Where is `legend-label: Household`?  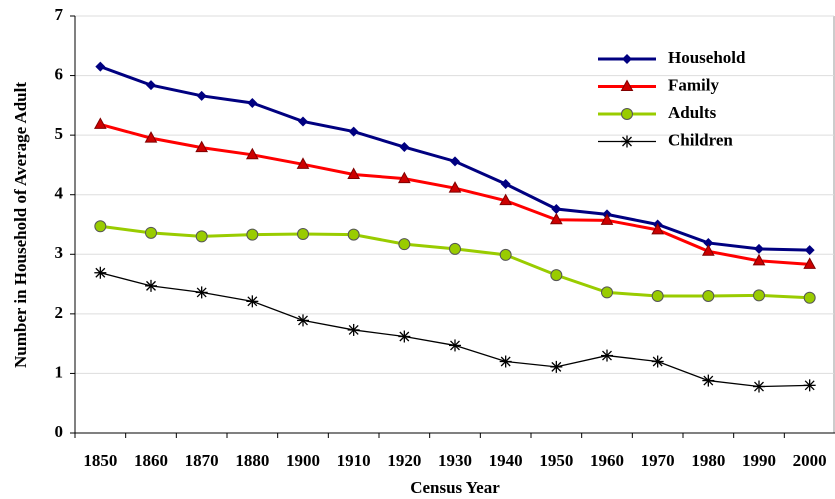
legend-label: Household is located at coordinates (707, 57).